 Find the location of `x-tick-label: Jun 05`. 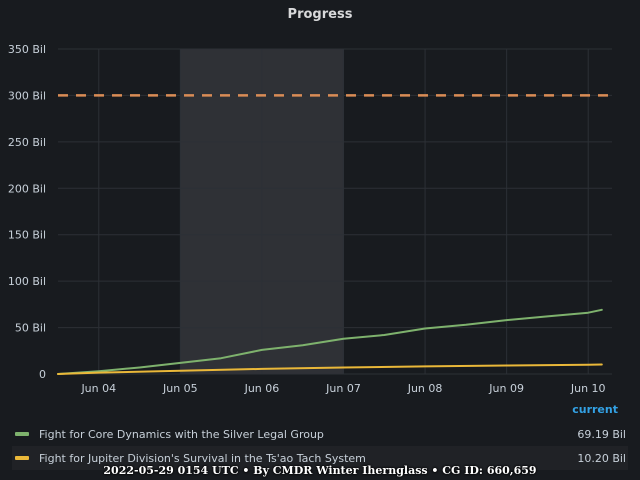

x-tick-label: Jun 05 is located at coordinates (180, 388).